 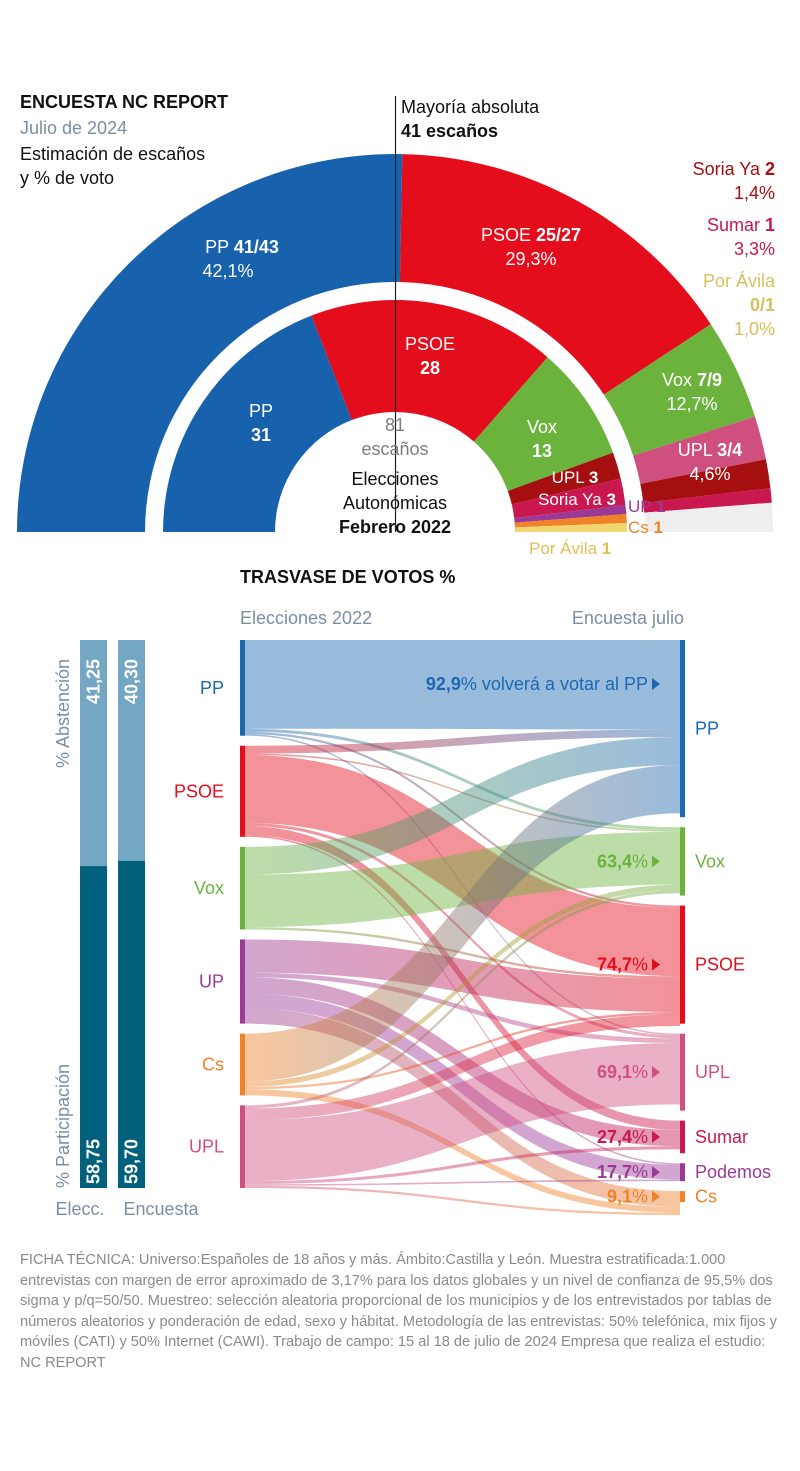 What do you see at coordinates (682, 729) in the screenshot?
I see `target-node-pp` at bounding box center [682, 729].